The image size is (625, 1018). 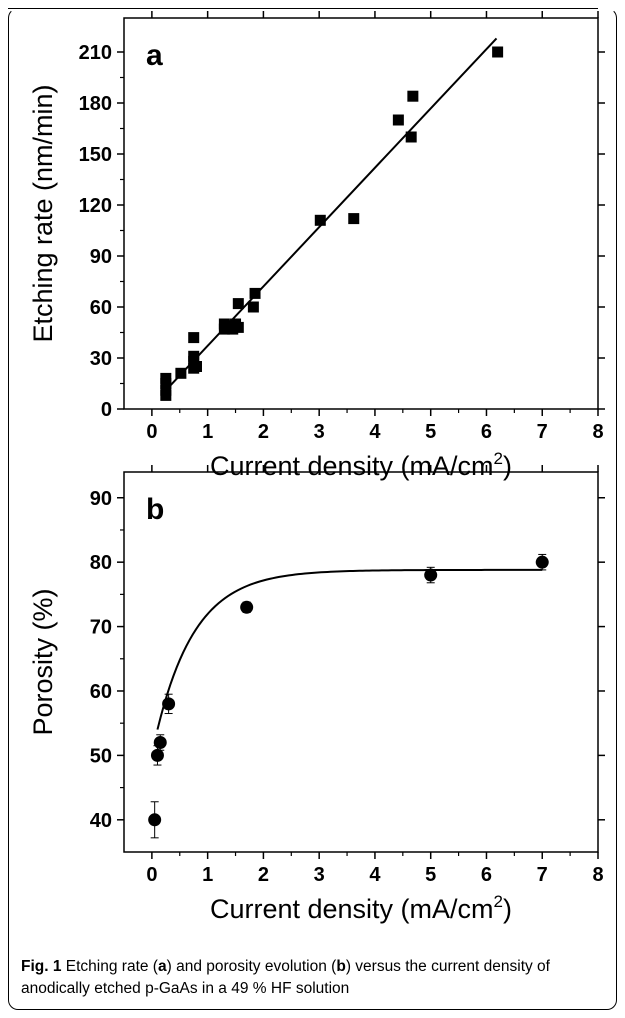 I want to click on y-tick-label: 70, so click(x=101, y=628).